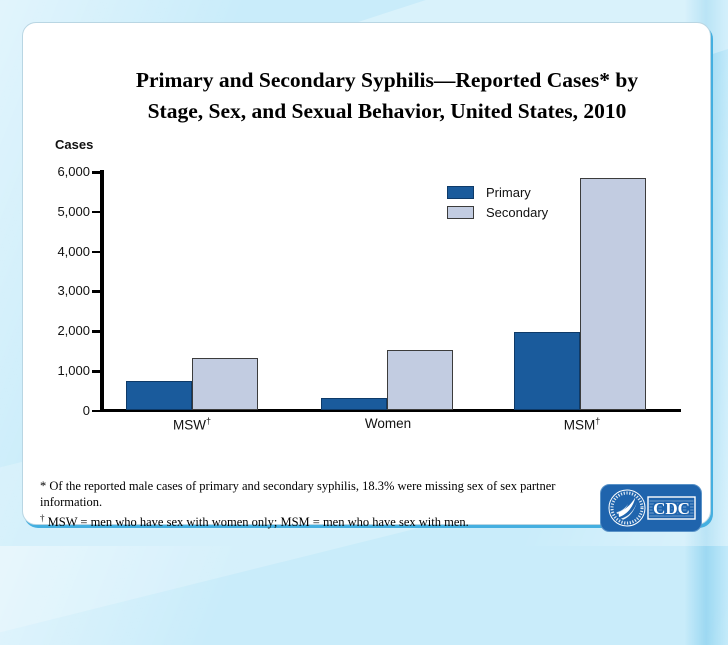 The height and width of the screenshot is (645, 728). What do you see at coordinates (73, 251) in the screenshot?
I see `y-tick-label: 4,000` at bounding box center [73, 251].